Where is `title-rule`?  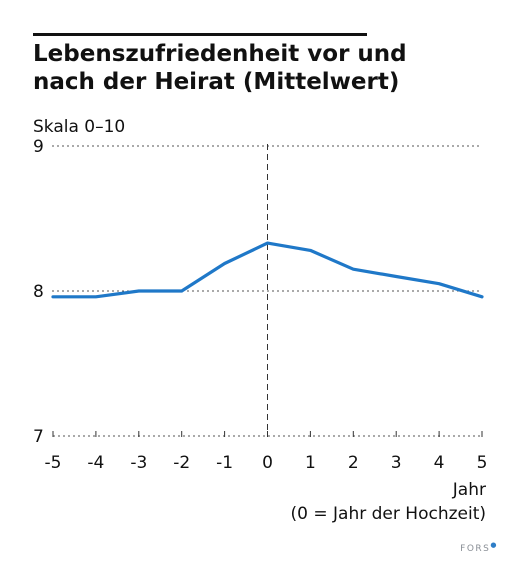 title-rule is located at coordinates (200, 34).